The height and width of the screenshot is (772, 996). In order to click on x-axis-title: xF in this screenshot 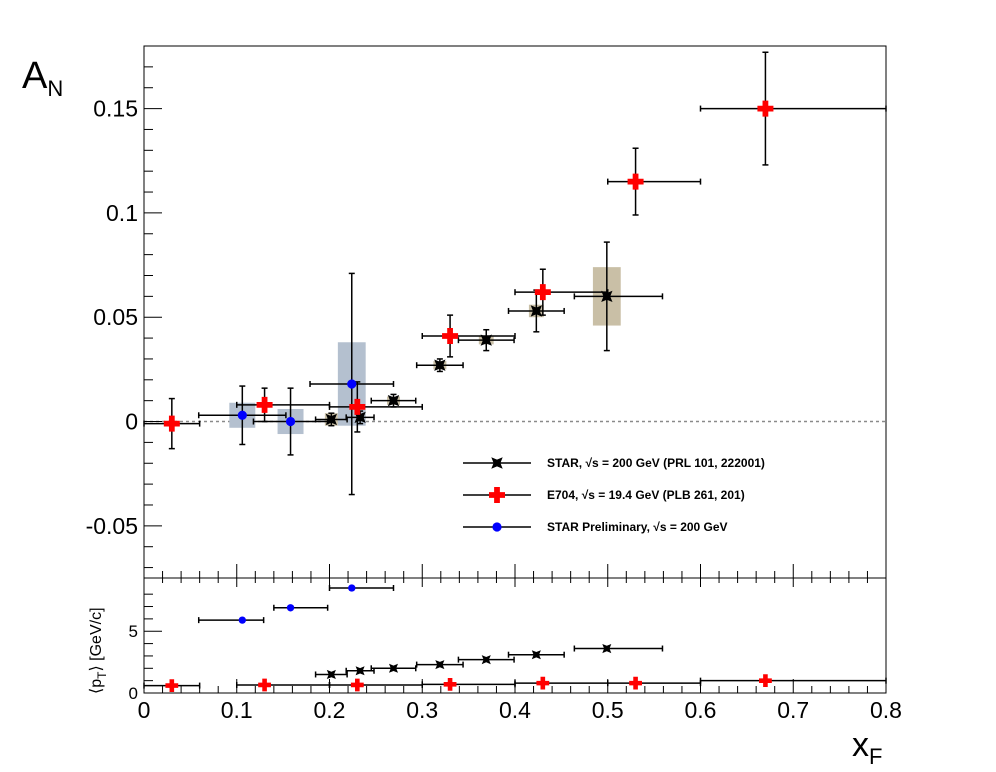, I will do `click(867, 747)`.